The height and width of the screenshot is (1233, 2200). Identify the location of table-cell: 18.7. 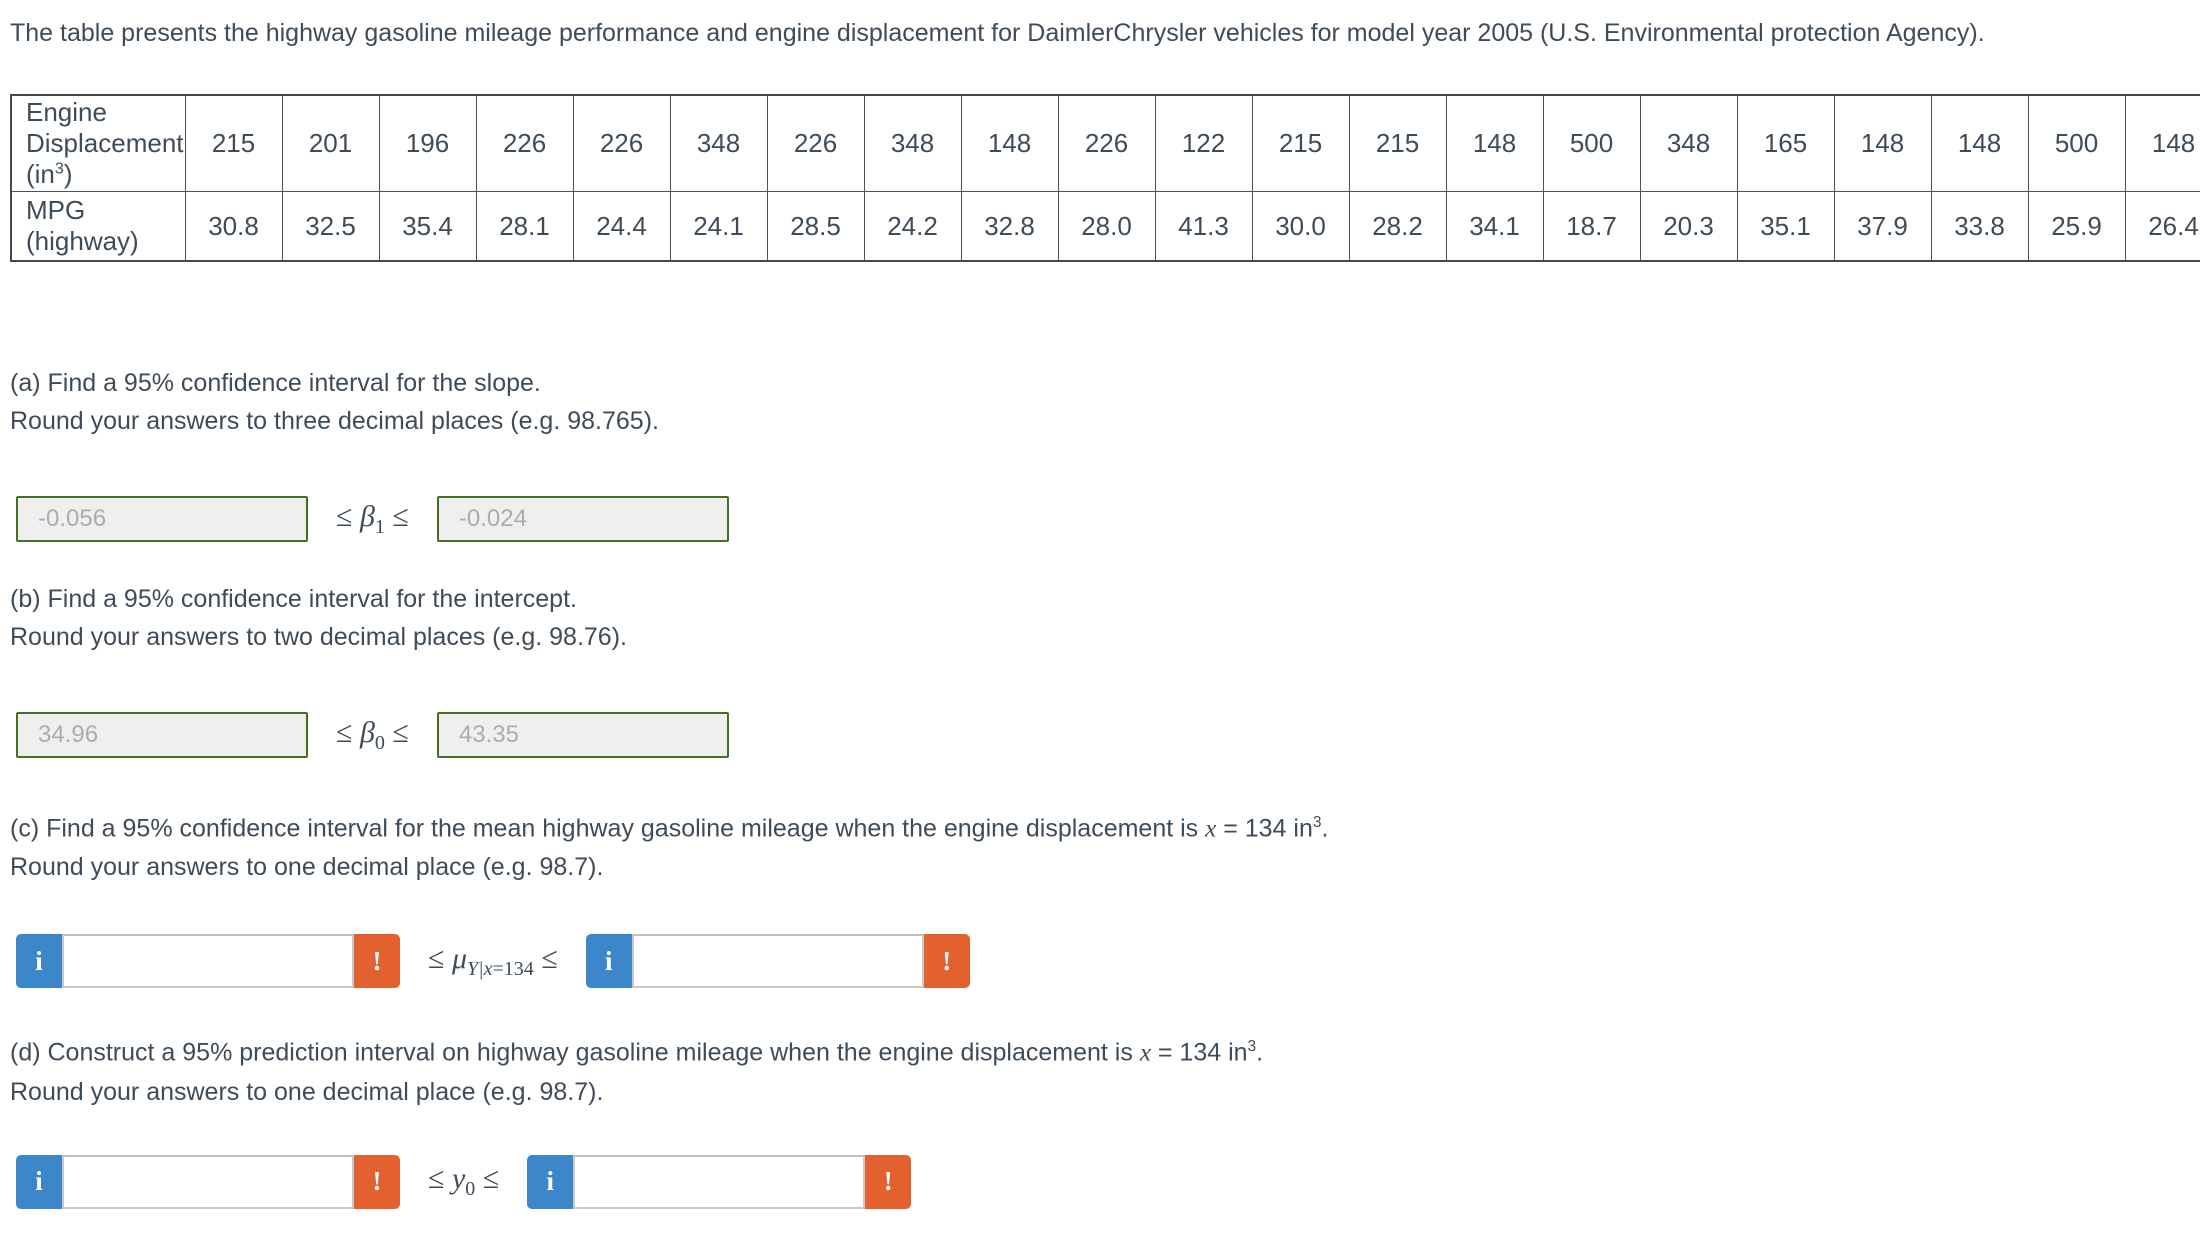
(1591, 226).